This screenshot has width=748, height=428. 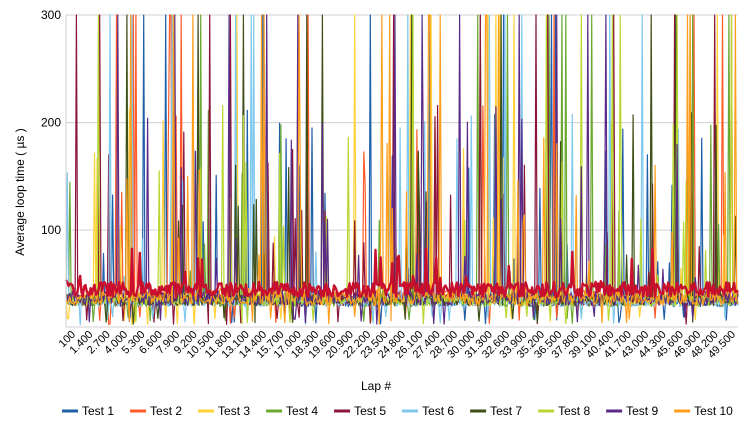 I want to click on legend-label: Test 8, so click(x=574, y=411).